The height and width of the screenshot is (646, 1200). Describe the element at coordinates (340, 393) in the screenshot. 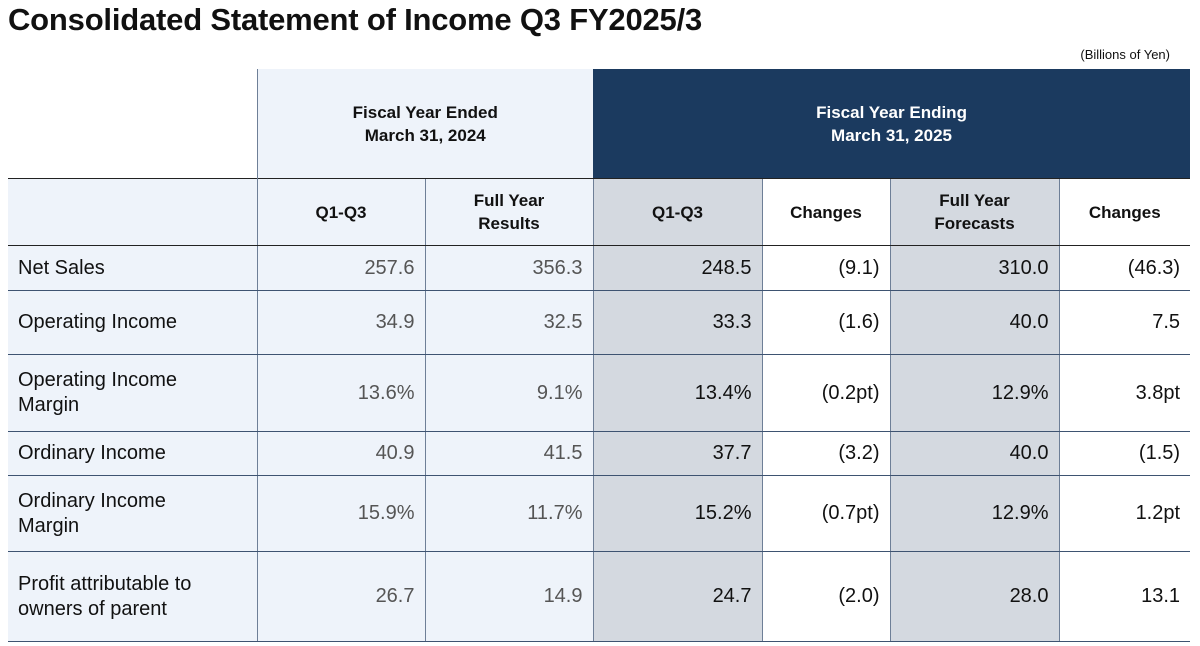

I see `cell-q1q3-prev: 13.6%` at that location.